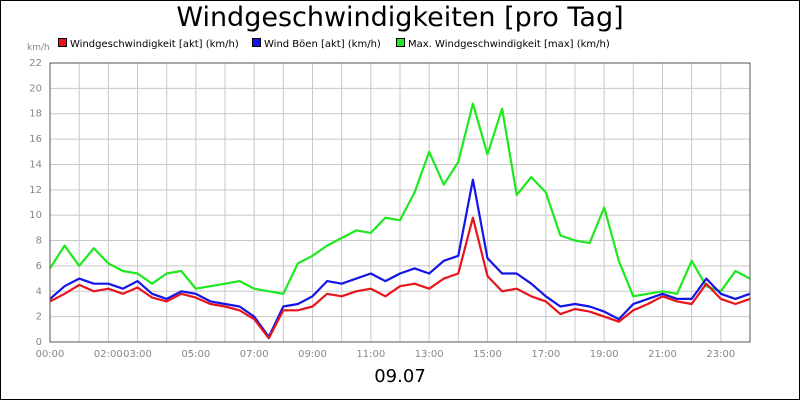 Image resolution: width=800 pixels, height=400 pixels. I want to click on legend-item-max-speed: Max. Windgeschwindigkeit [max] (km/h), so click(503, 44).